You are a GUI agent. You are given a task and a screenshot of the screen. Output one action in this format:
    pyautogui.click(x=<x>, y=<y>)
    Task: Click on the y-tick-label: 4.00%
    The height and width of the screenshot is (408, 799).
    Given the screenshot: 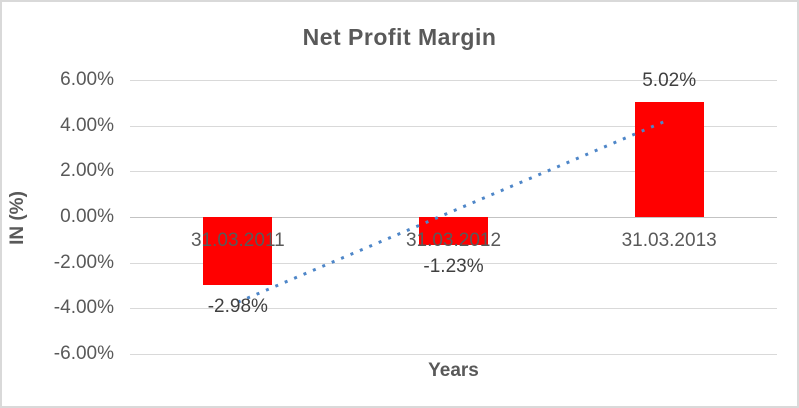 What is the action you would take?
    pyautogui.click(x=87, y=125)
    